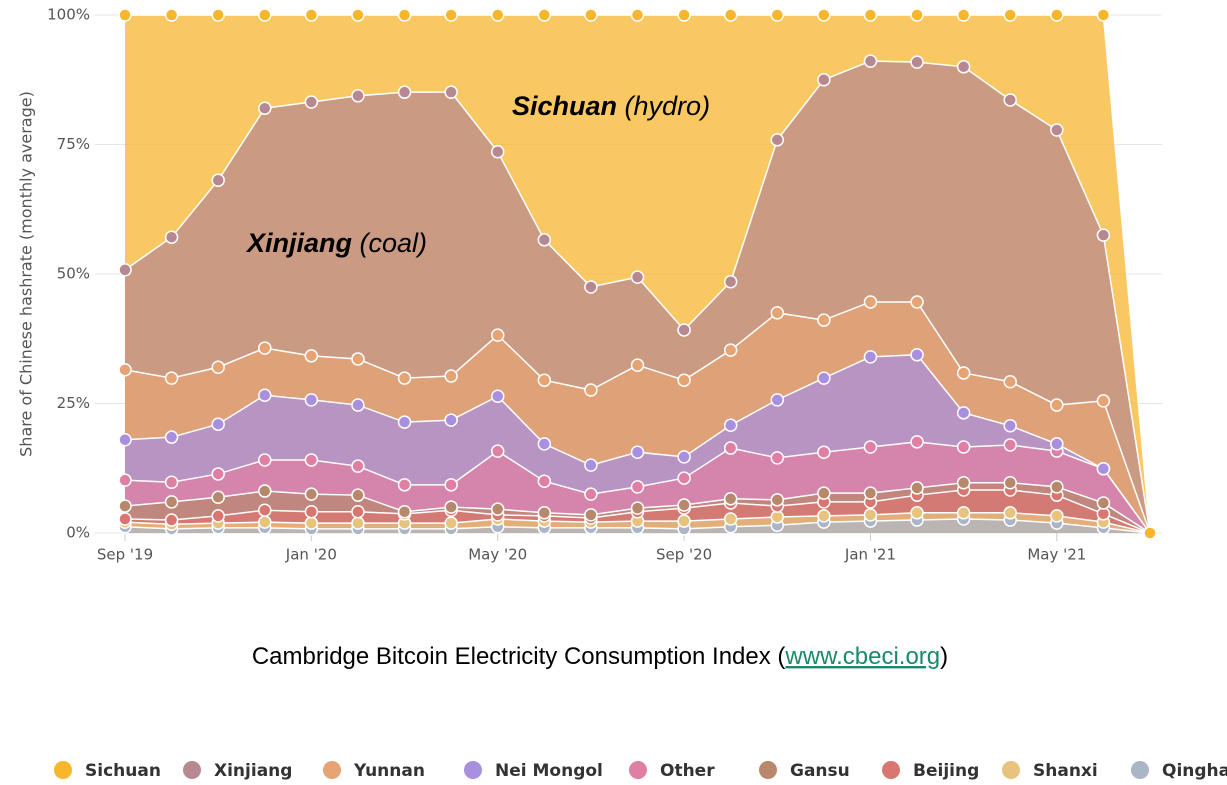 The width and height of the screenshot is (1227, 785). What do you see at coordinates (944, 656) in the screenshot?
I see `source-suffix: )` at bounding box center [944, 656].